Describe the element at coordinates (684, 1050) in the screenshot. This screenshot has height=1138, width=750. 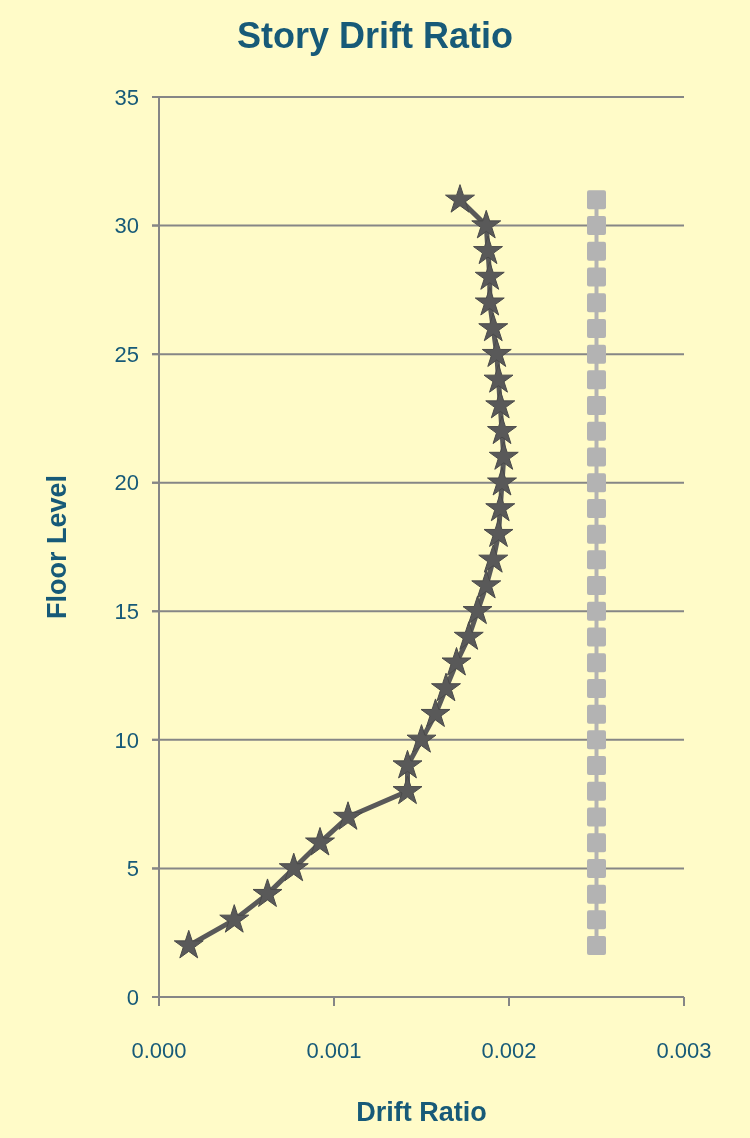
I see `x-tick-label: 0.003` at that location.